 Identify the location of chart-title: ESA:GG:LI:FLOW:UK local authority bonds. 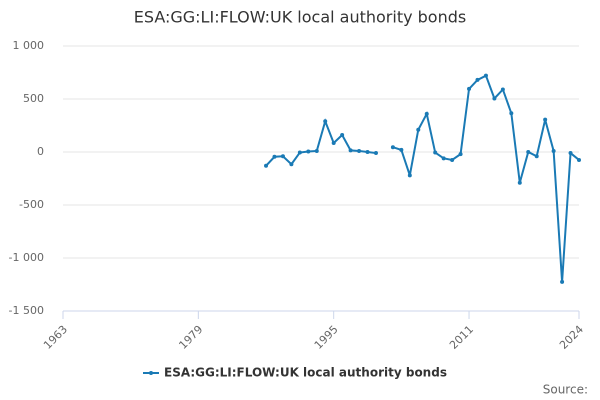
(300, 17).